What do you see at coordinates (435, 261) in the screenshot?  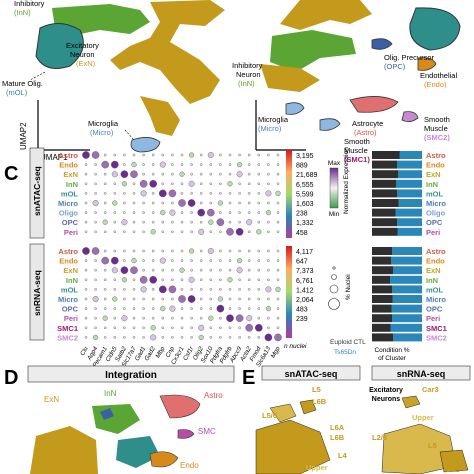 I see `right-row-label: Endo` at bounding box center [435, 261].